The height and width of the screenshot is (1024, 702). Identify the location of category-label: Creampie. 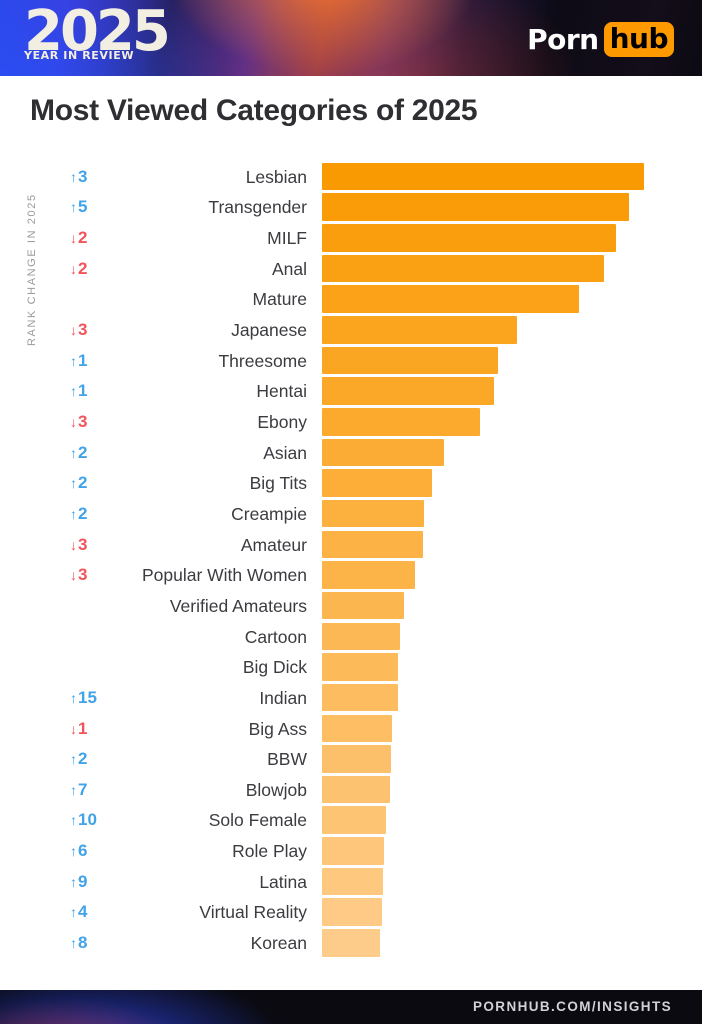
(269, 513).